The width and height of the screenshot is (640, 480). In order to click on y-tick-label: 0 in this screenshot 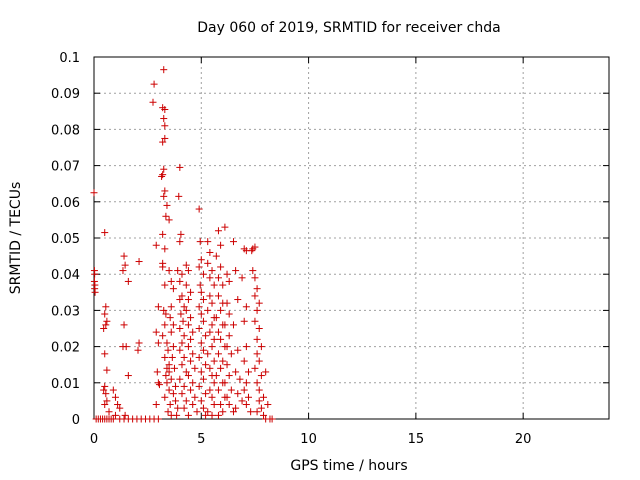, I will do `click(76, 420)`.